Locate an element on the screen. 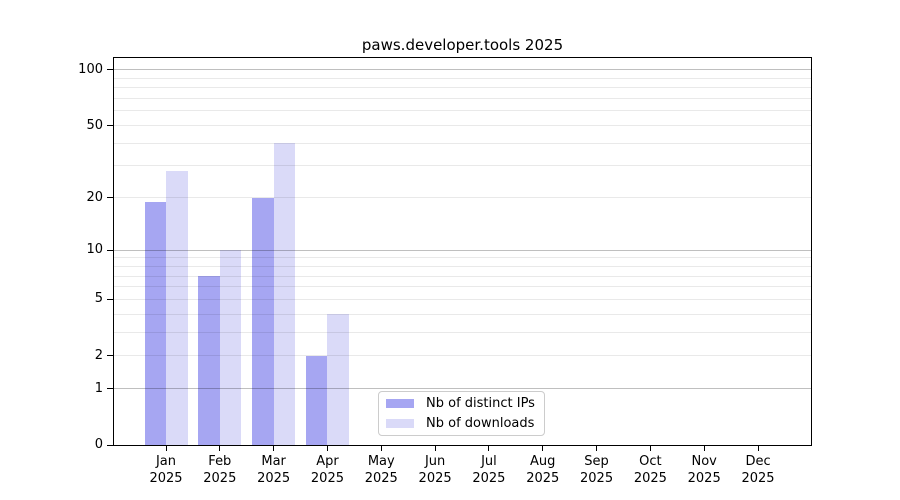 The image size is (900, 500). legend: Nb of distinct IPs Nb of downloads is located at coordinates (461, 413).